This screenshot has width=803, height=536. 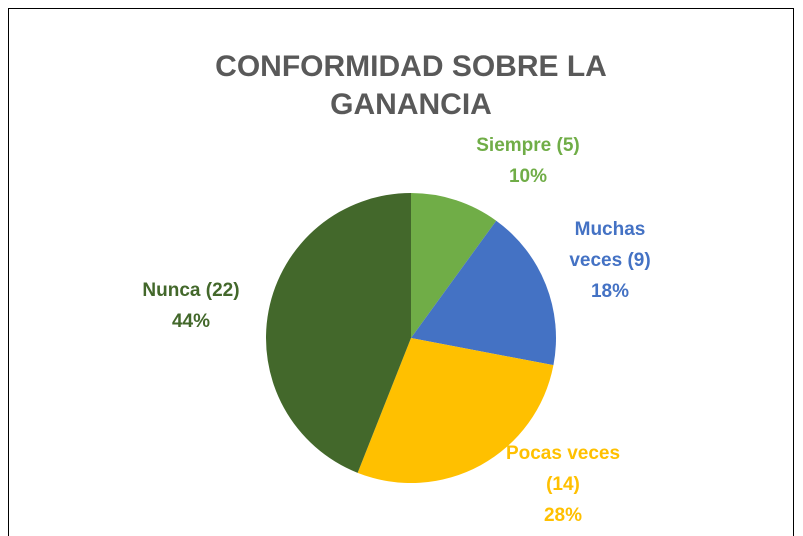 I want to click on chart-title: CONFORMIDAD SOBRE LA GANANCIA, so click(x=411, y=85).